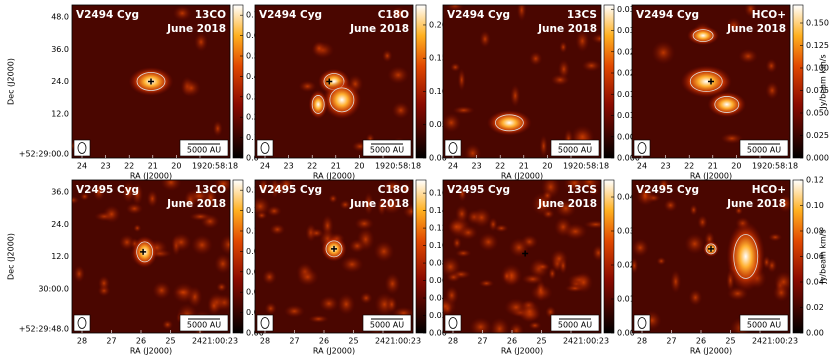 This screenshot has width=830, height=359. I want to click on colorbar-tick-label: 0.050, so click(817, 113).